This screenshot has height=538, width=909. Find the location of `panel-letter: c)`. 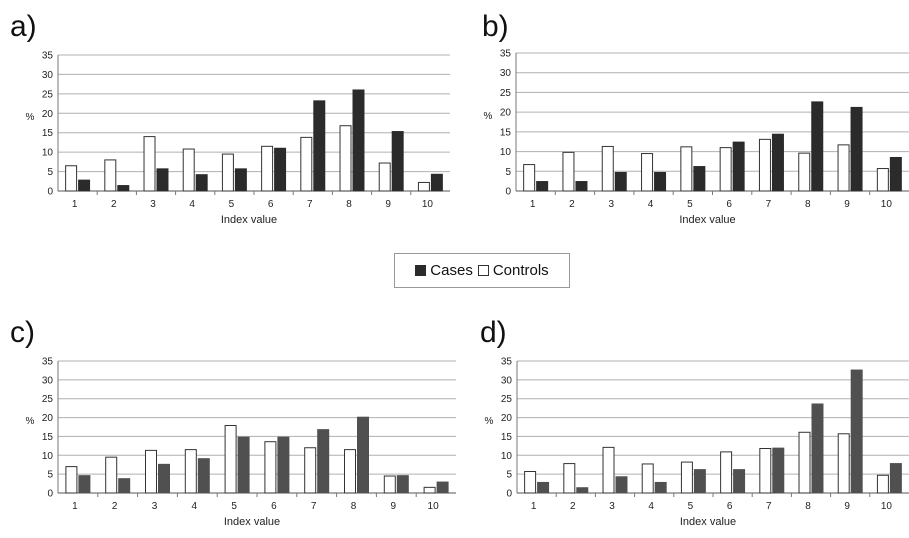

panel-letter: c) is located at coordinates (22, 332).